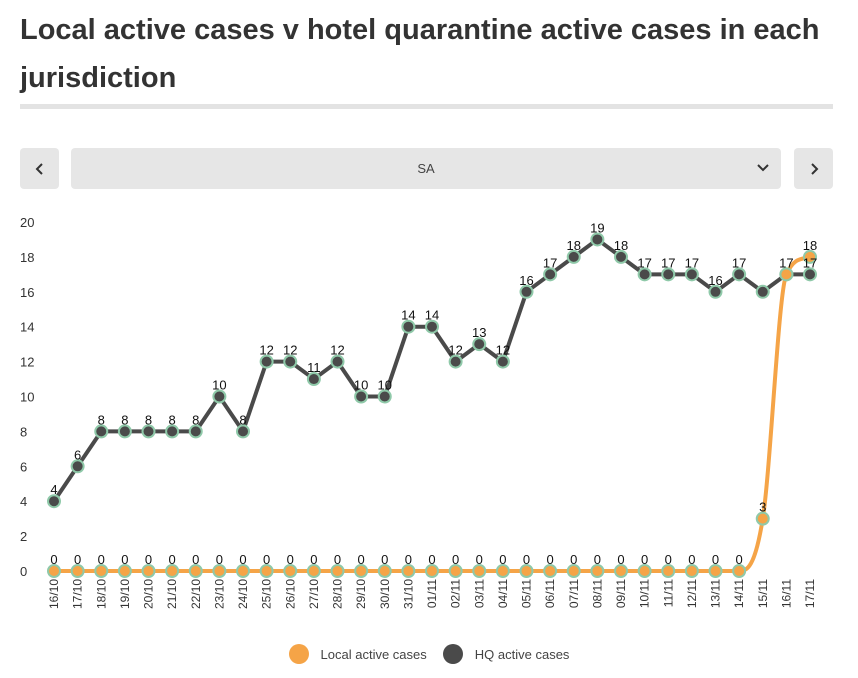 The image size is (858, 678). I want to click on data-label-hq: 10, so click(361, 385).